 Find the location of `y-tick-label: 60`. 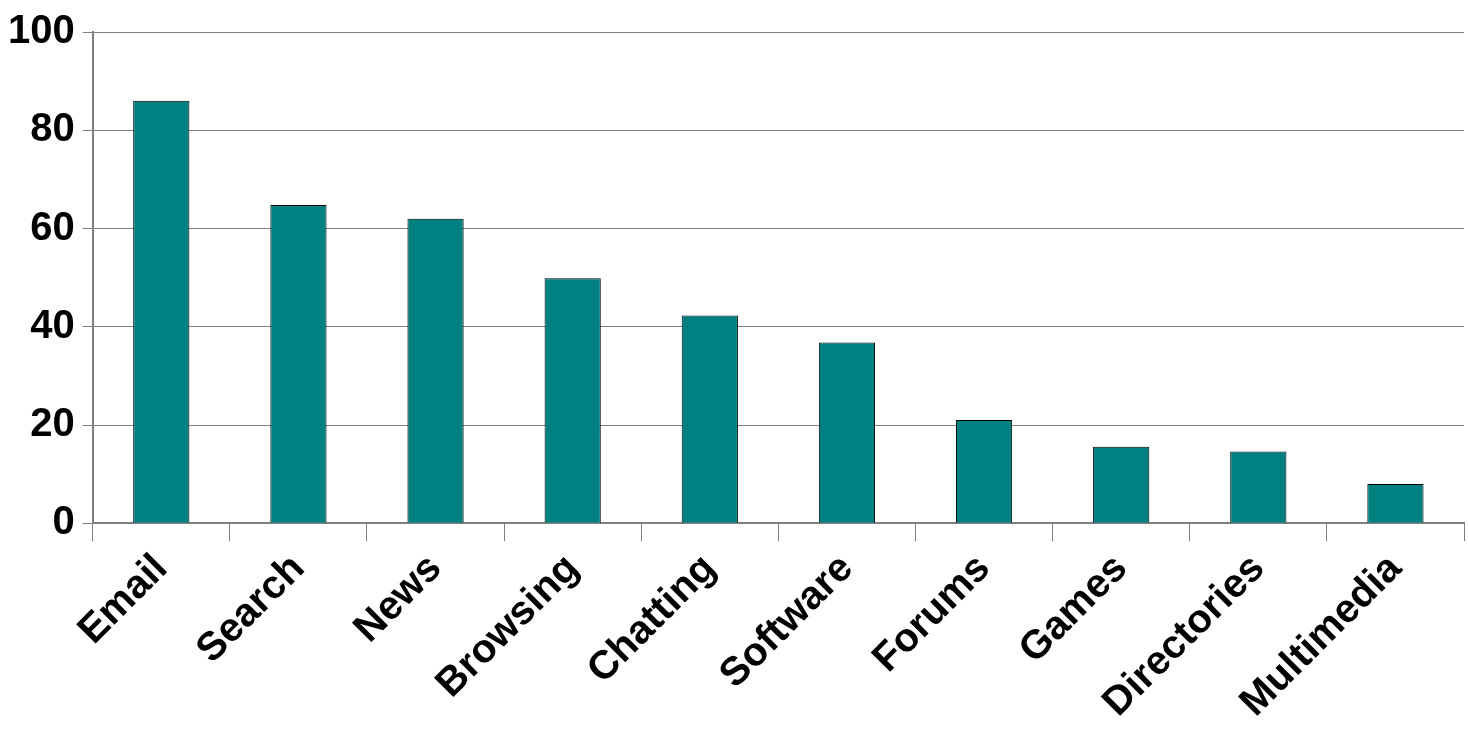

y-tick-label: 60 is located at coordinates (52, 225).